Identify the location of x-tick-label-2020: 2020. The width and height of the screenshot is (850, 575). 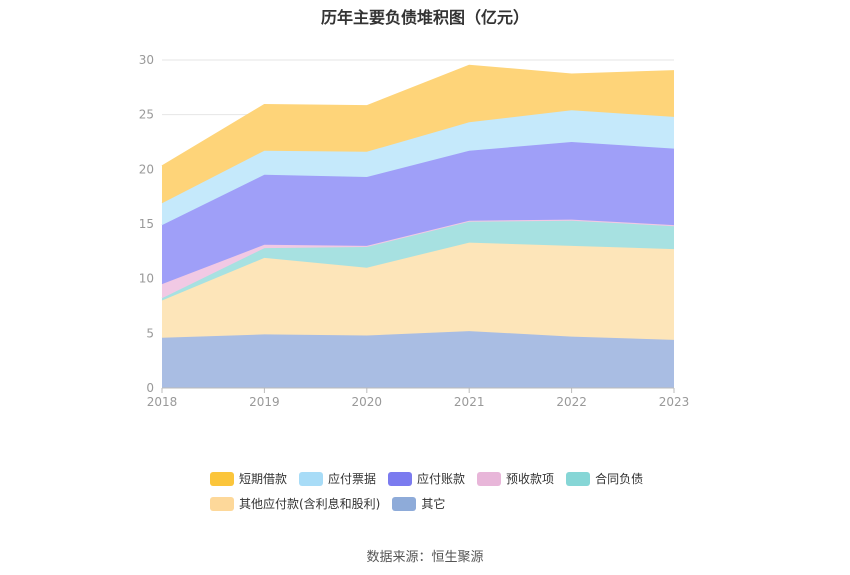
(367, 402).